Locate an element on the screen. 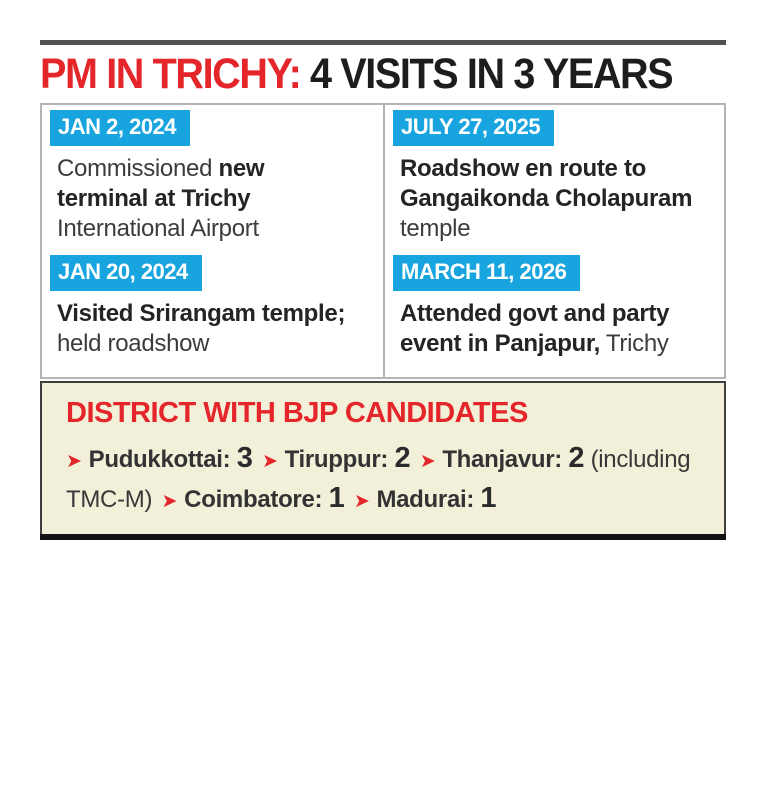 Image resolution: width=765 pixels, height=800 pixels. candidate-count: 3 is located at coordinates (244, 458).